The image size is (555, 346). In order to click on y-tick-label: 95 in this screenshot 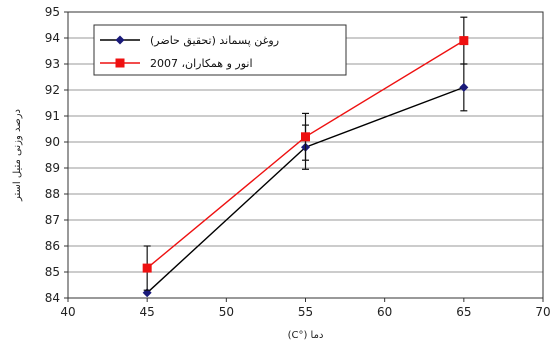, I will do `click(52, 12)`.